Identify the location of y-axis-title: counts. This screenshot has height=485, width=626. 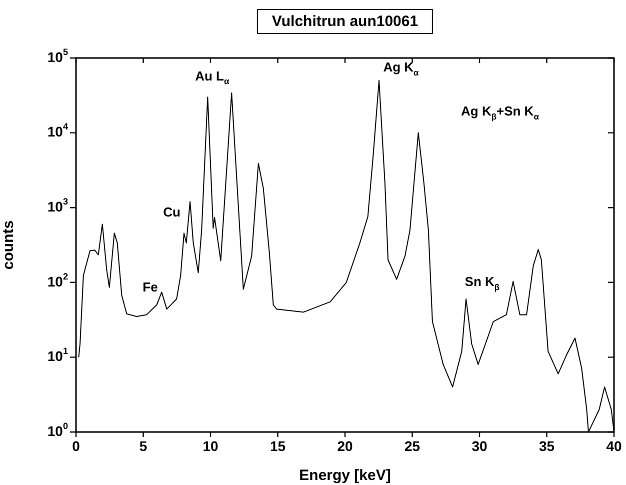
(9, 245).